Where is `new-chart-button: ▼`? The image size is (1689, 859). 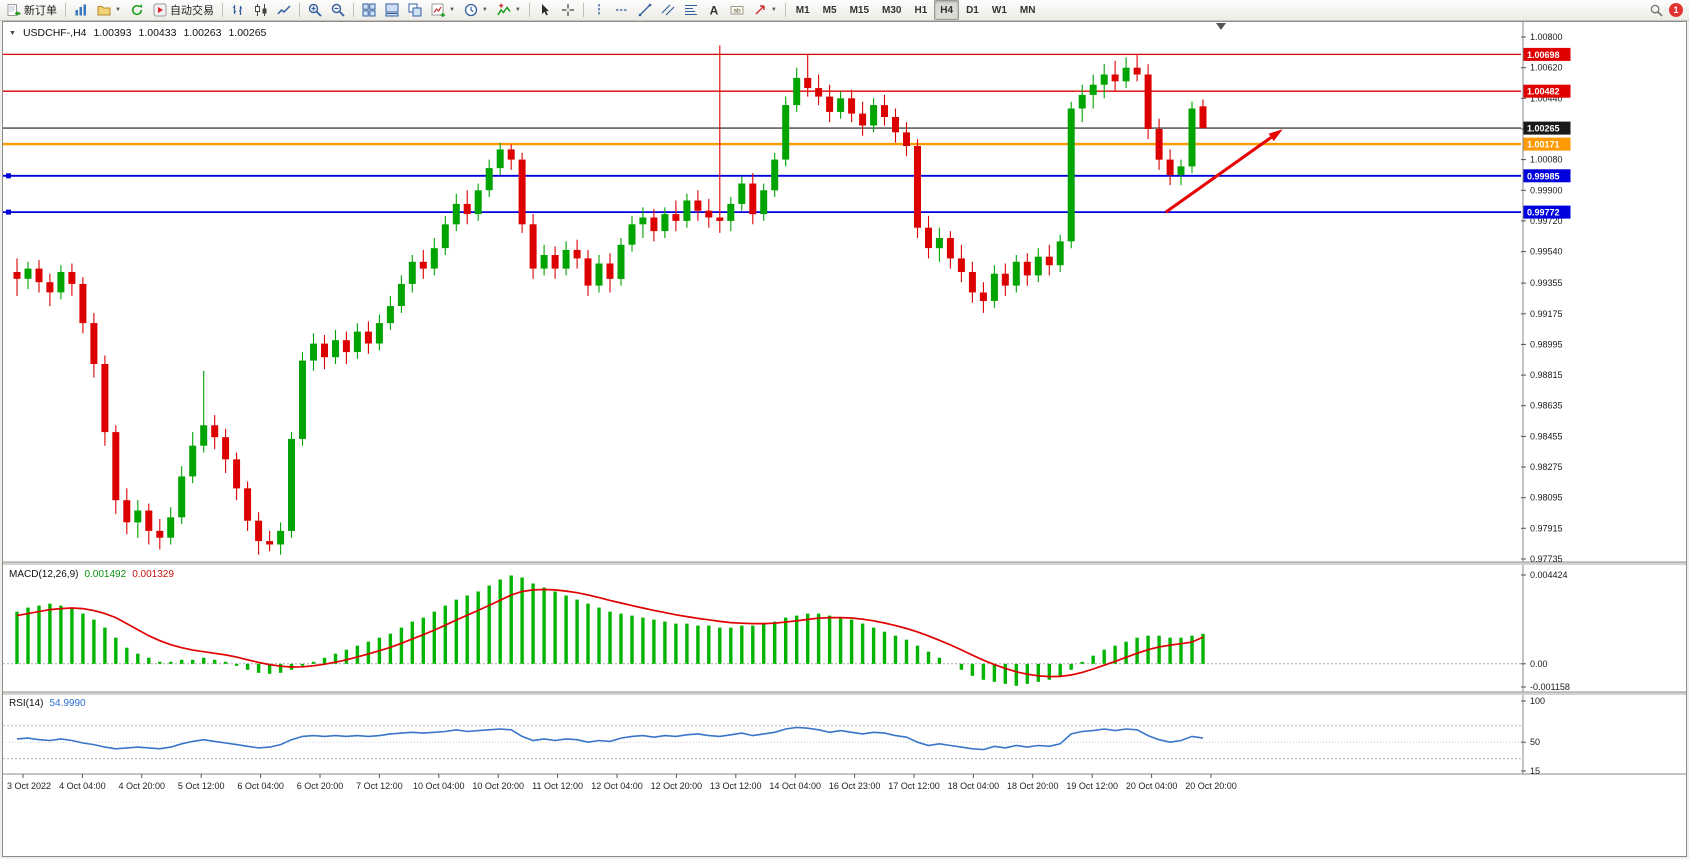 new-chart-button: ▼ is located at coordinates (443, 10).